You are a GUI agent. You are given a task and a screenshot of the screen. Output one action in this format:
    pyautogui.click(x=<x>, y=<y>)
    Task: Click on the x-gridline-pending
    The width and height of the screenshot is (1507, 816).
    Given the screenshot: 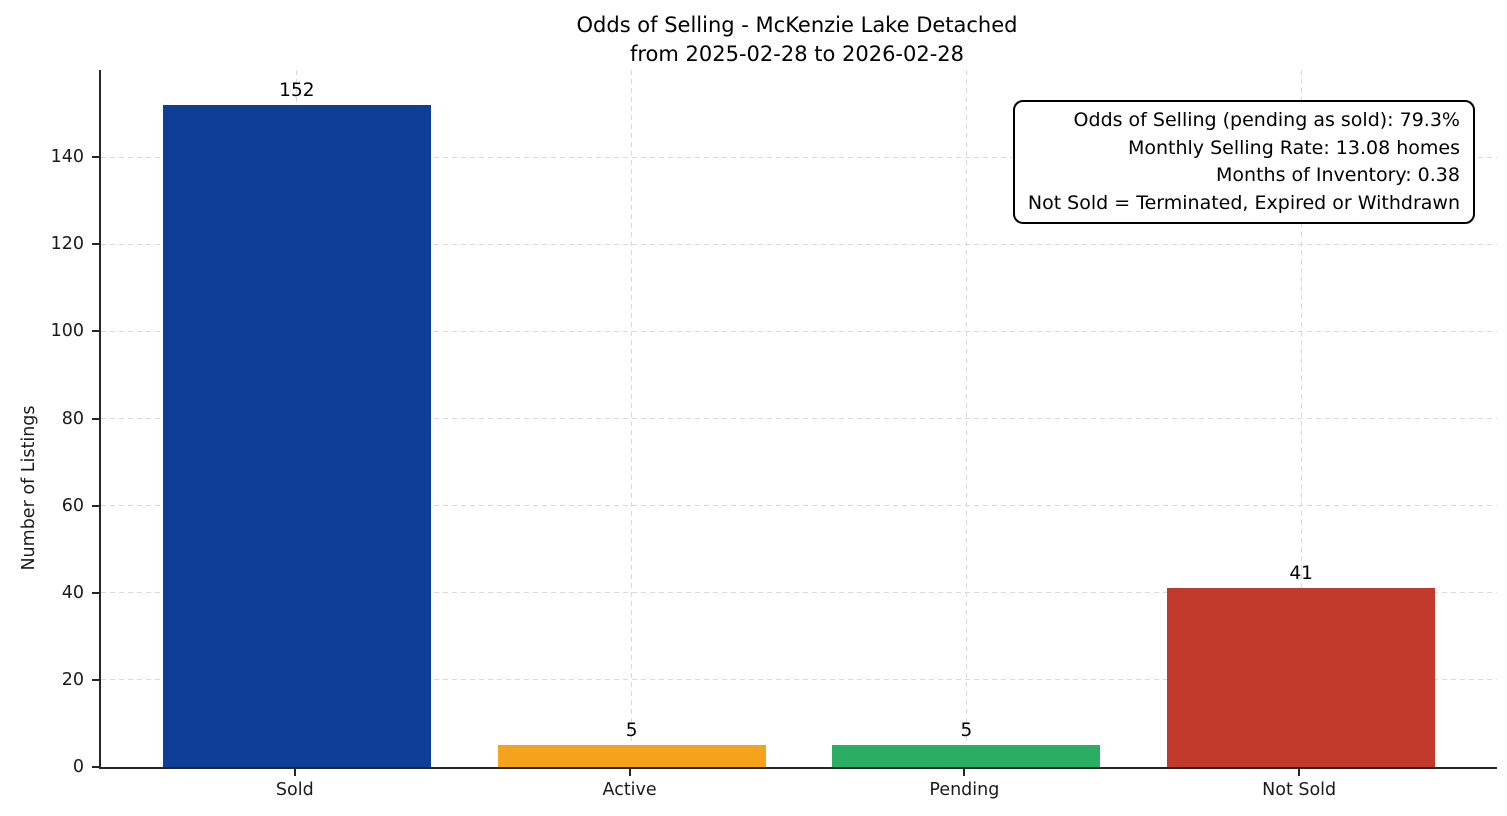 What is the action you would take?
    pyautogui.click(x=966, y=418)
    